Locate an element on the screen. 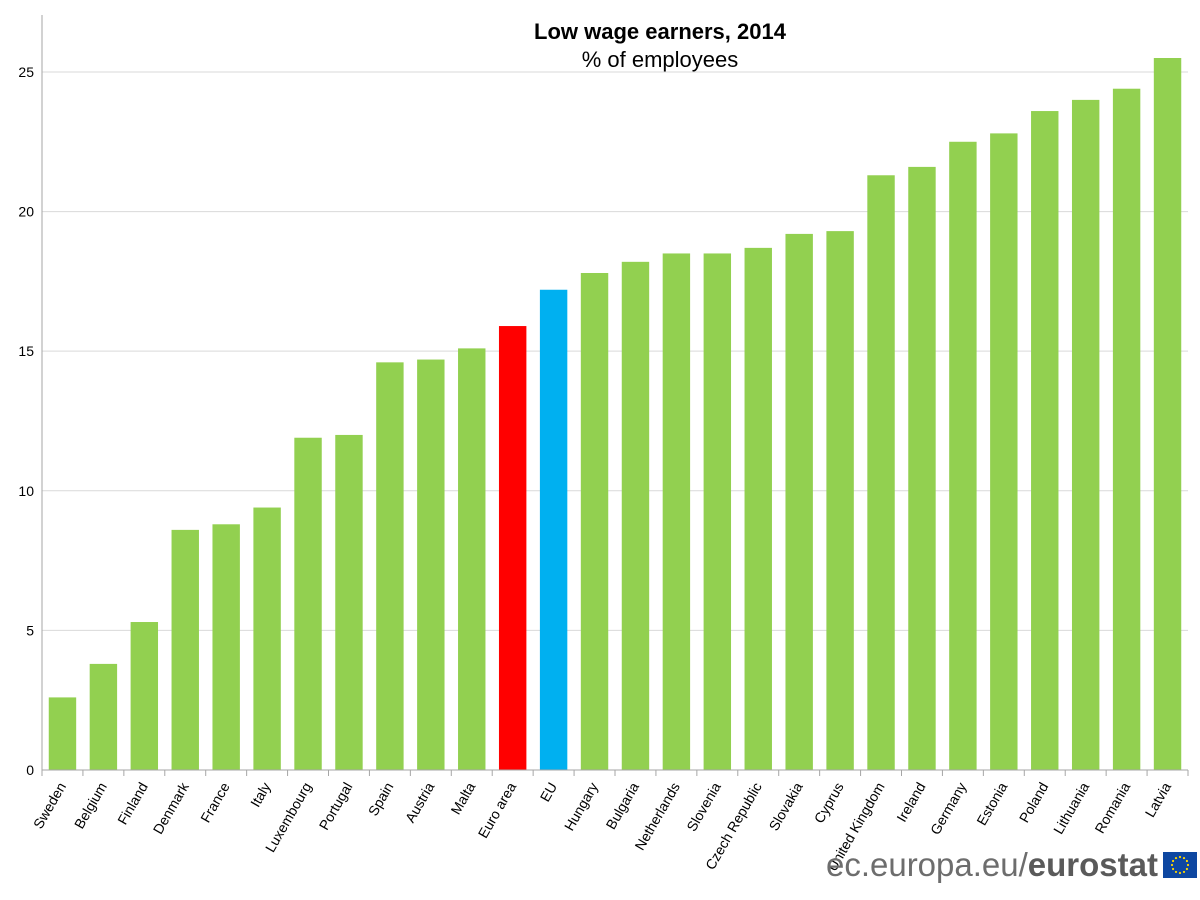 The height and width of the screenshot is (900, 1200). y-tick-label: 20 is located at coordinates (26, 212).